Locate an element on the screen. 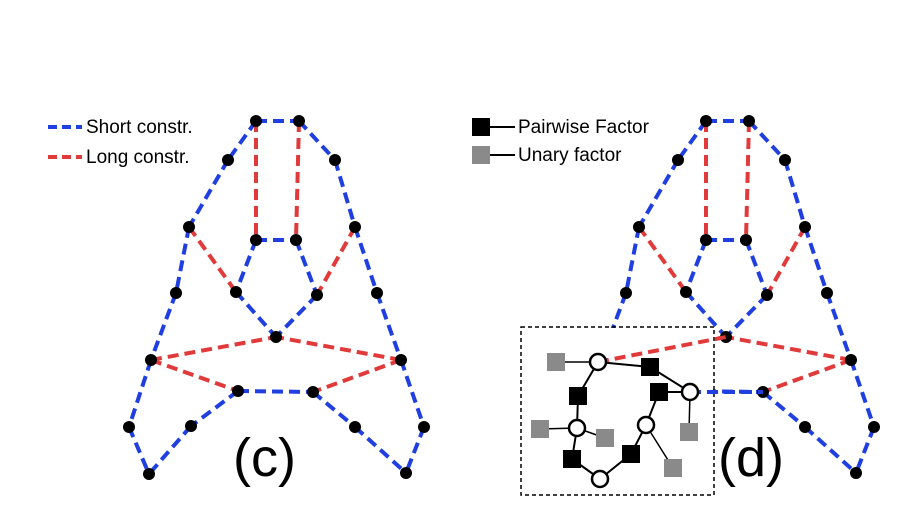  legend-unary-label: Unary factor is located at coordinates (570, 155).